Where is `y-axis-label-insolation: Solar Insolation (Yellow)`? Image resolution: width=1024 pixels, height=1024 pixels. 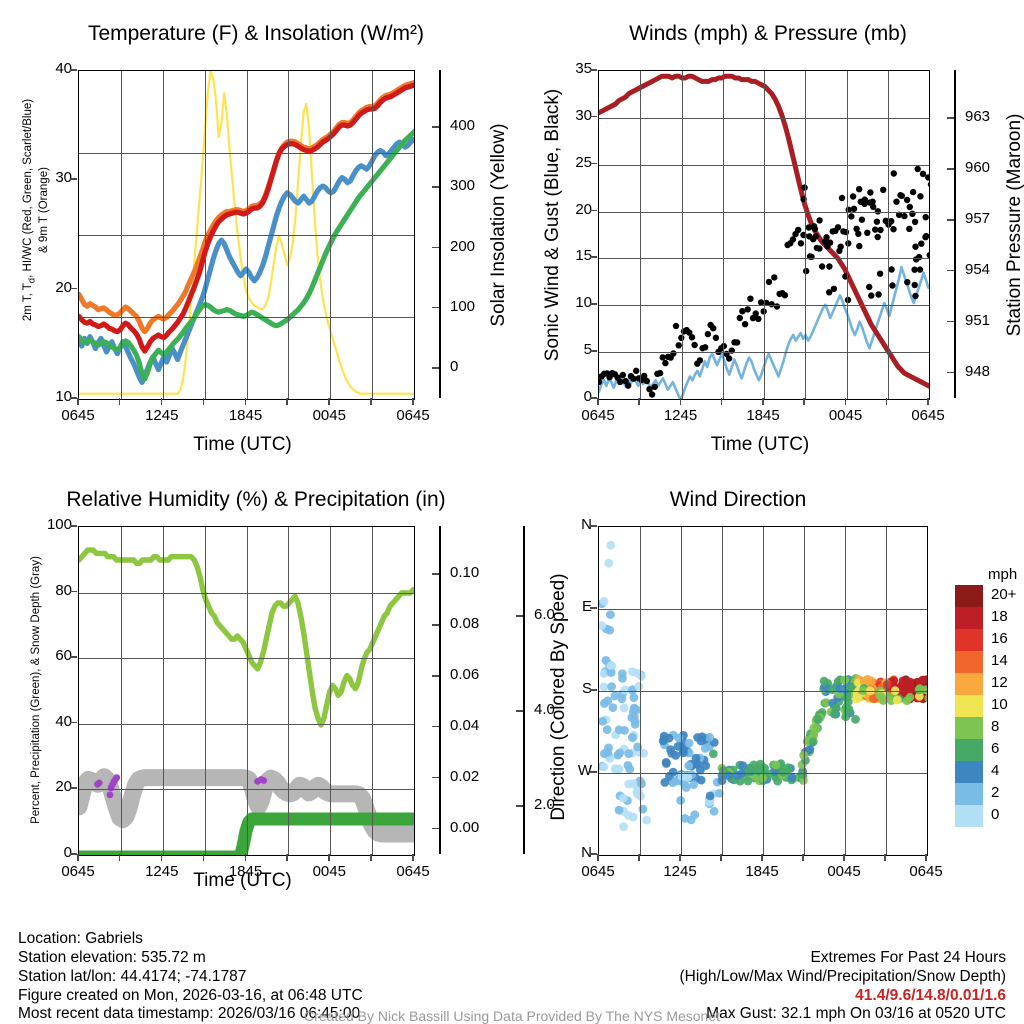
y-axis-label-insolation: Solar Insolation (Yellow) is located at coordinates (498, 225).